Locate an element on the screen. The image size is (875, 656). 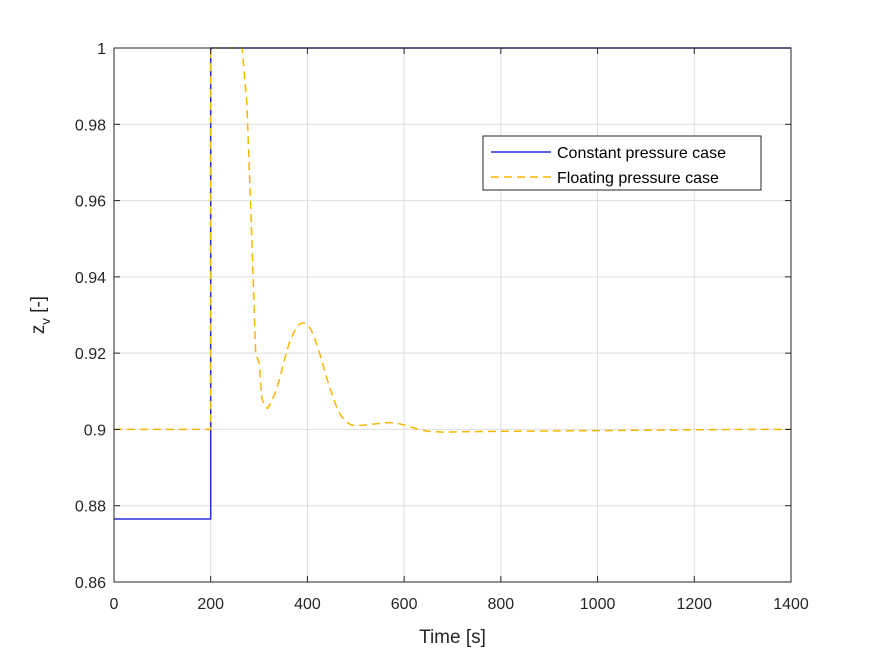
y-tick-label-2: 0.9 is located at coordinates (95, 430).